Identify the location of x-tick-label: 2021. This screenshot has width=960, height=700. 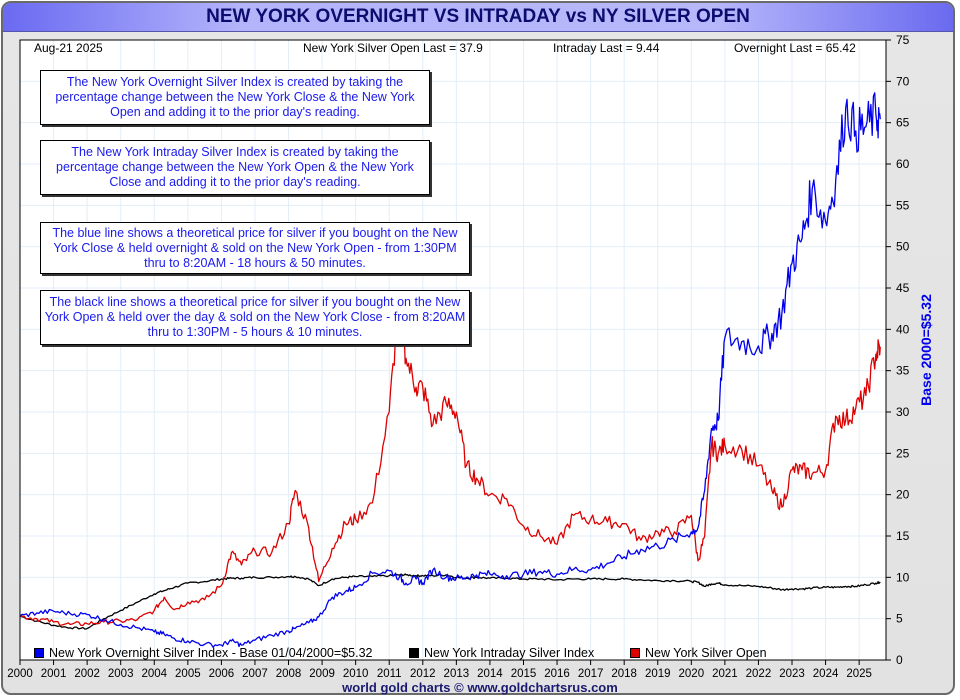
(725, 674).